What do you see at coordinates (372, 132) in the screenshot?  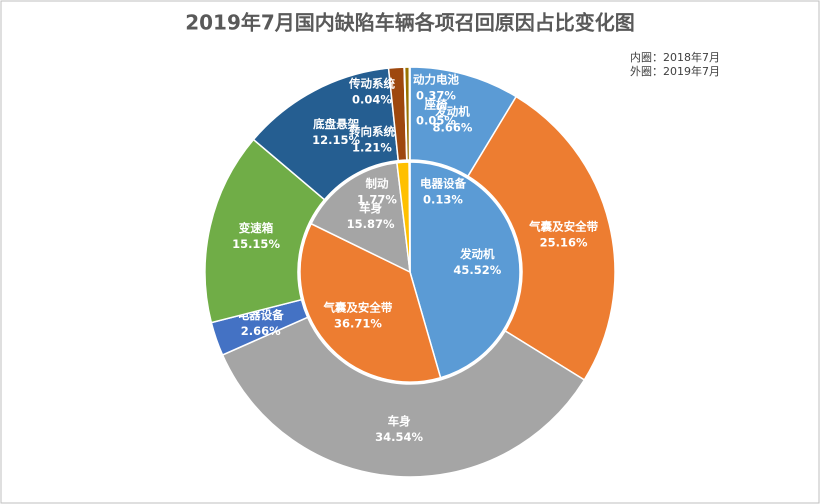 I see `slice-label: 转向系统` at bounding box center [372, 132].